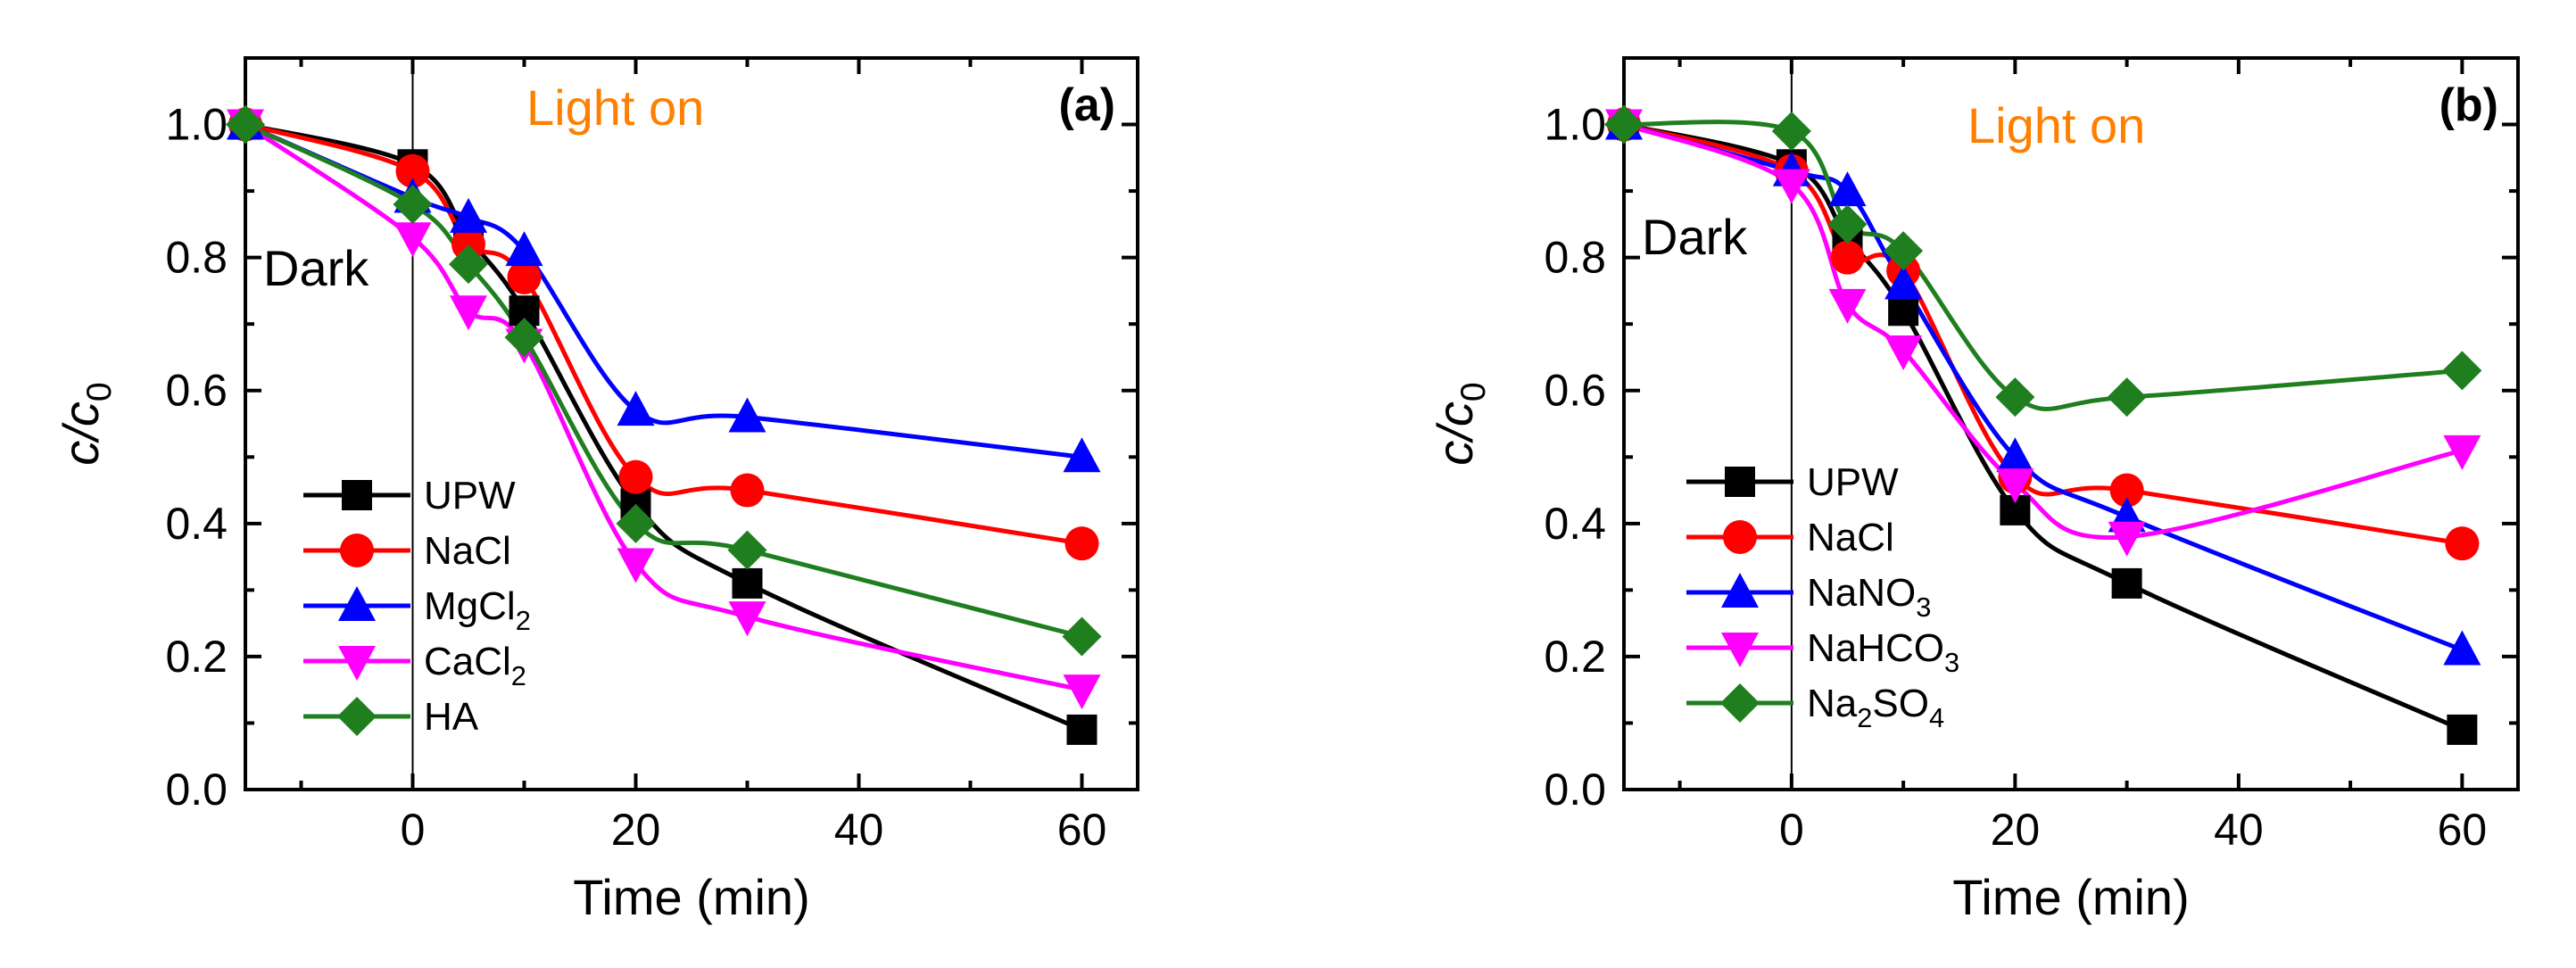 Image resolution: width=2576 pixels, height=968 pixels. What do you see at coordinates (1876, 707) in the screenshot?
I see `legend-label-na2so4: Na2SO4` at bounding box center [1876, 707].